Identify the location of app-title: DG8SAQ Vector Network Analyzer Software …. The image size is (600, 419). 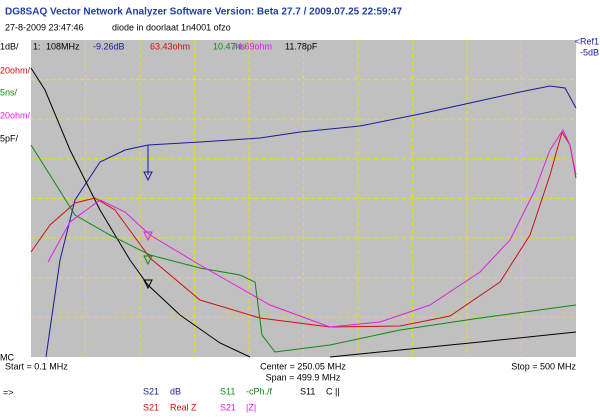
(203, 12).